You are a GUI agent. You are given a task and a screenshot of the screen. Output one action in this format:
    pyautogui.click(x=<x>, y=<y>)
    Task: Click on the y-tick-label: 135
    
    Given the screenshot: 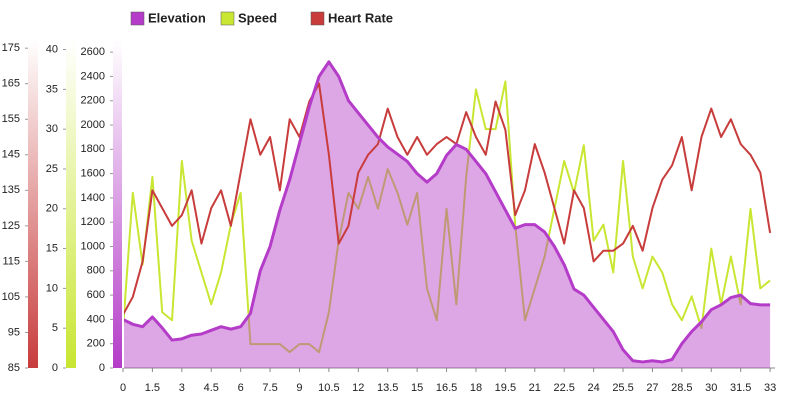 What is the action you would take?
    pyautogui.click(x=11, y=190)
    